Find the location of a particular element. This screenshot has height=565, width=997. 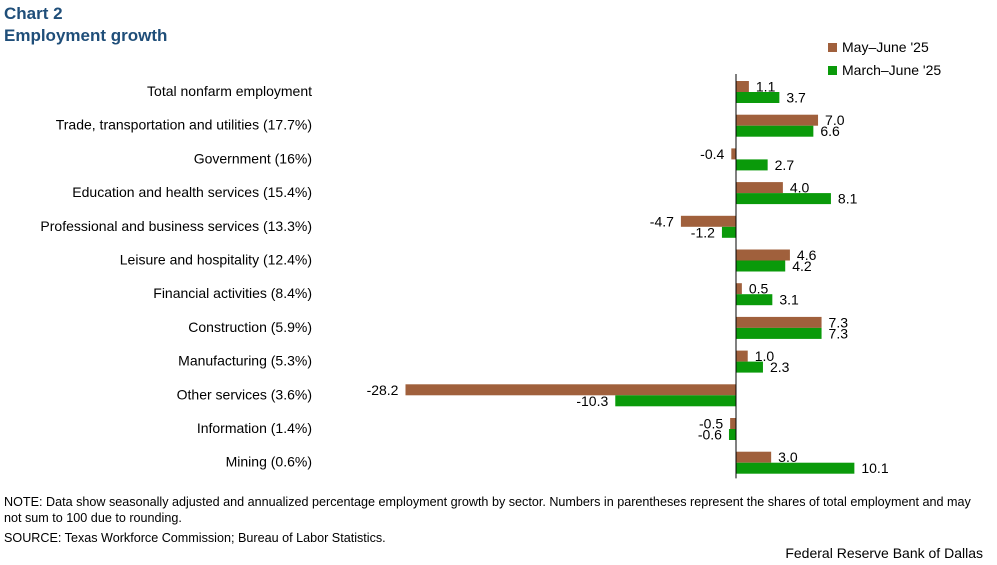

chart-subtitle: Employment growth is located at coordinates (86, 35).